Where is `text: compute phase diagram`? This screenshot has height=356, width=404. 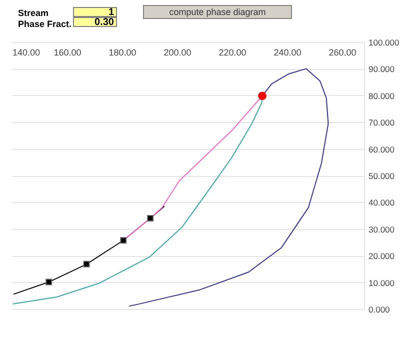 text: compute phase diagram is located at coordinates (217, 12).